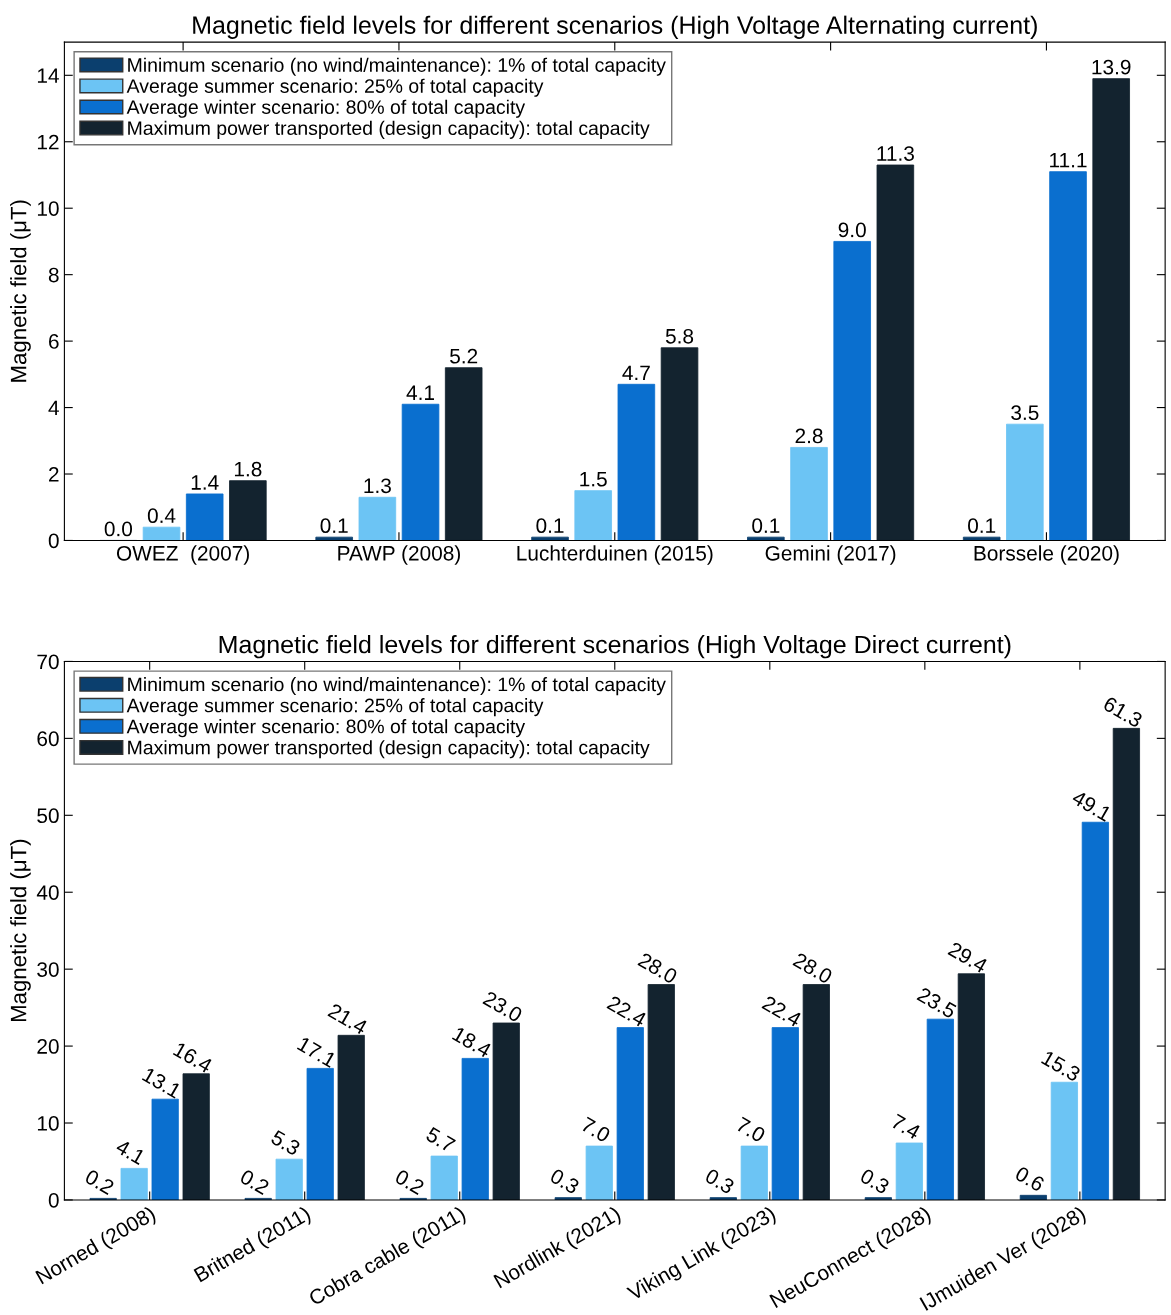 The image size is (1171, 1315). I want to click on x-tick-label: Luchterduinen (2015), so click(615, 555).